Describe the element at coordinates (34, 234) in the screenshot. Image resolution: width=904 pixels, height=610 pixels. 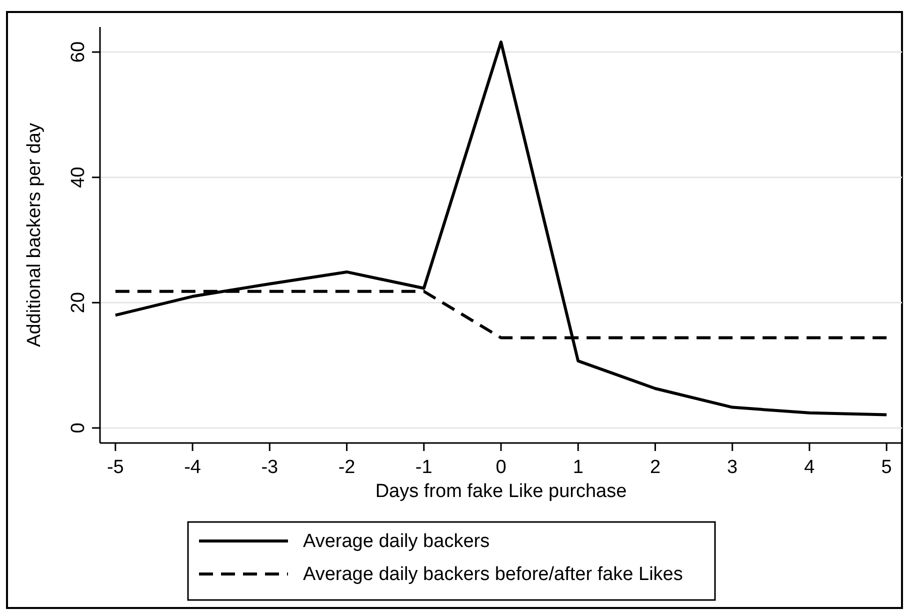
I see `y-axis-title: Additional backers per day` at that location.